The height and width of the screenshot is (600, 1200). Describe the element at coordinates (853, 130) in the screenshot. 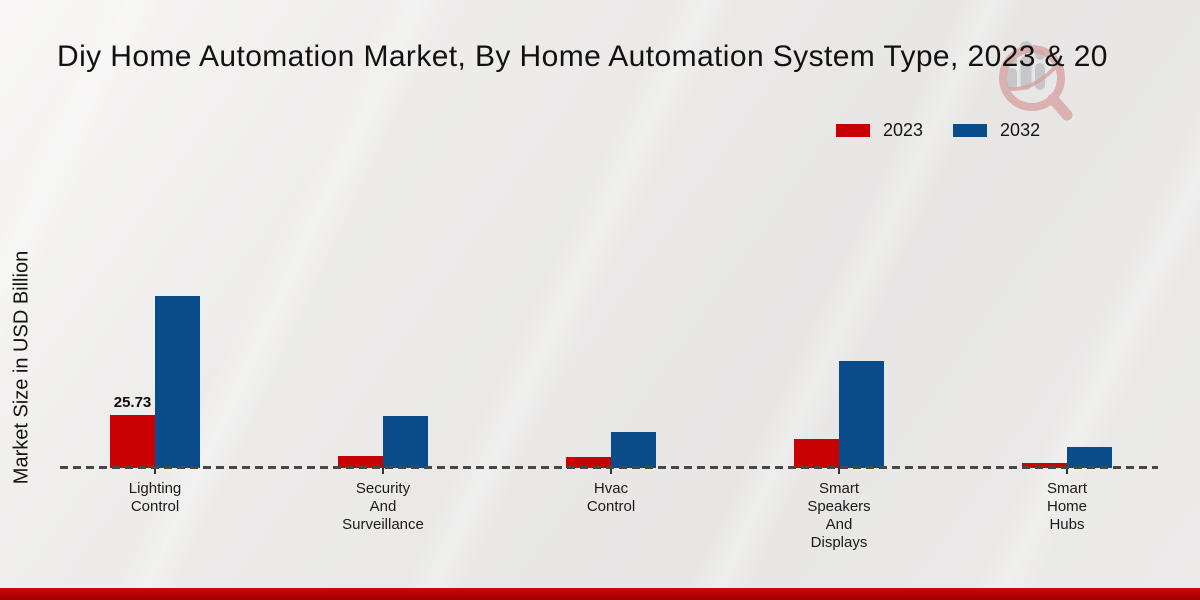

I see `legend-swatch-2023` at that location.